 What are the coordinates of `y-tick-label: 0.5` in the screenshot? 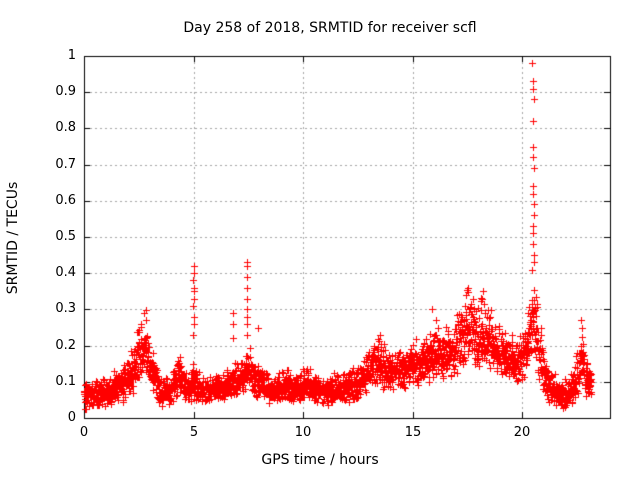 It's located at (65, 236).